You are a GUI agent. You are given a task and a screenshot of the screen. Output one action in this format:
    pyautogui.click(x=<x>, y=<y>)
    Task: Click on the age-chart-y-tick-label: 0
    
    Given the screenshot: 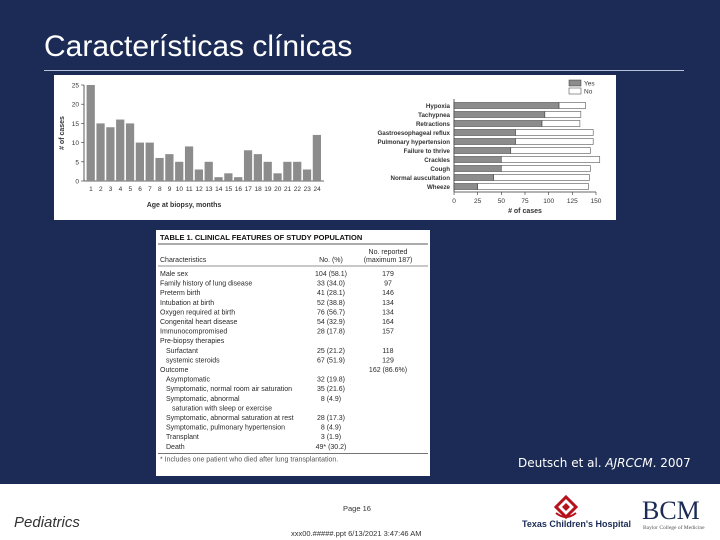 What is the action you would take?
    pyautogui.click(x=77, y=182)
    